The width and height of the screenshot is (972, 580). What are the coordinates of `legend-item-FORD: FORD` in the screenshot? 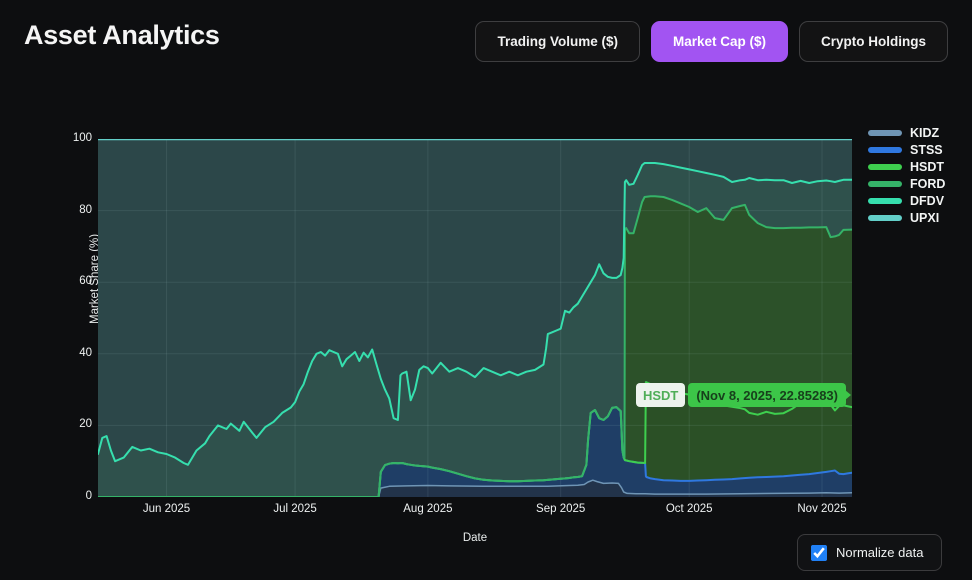 It's located at (907, 184).